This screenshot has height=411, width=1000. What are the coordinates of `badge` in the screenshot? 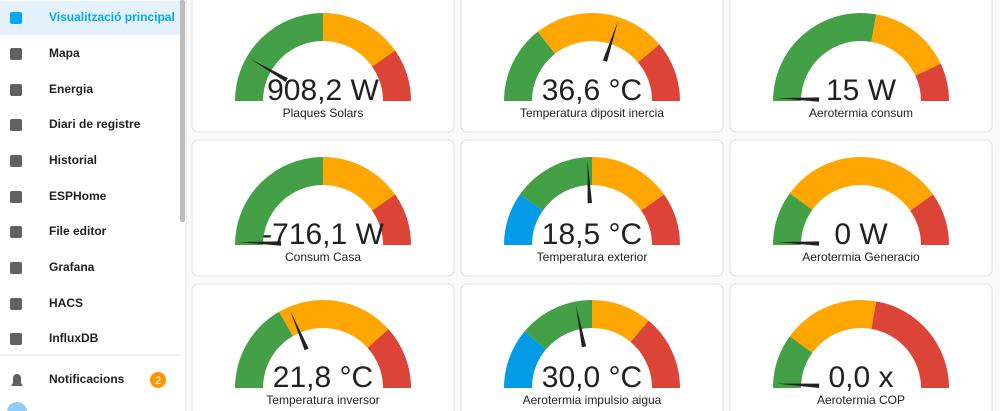 It's located at (158, 380).